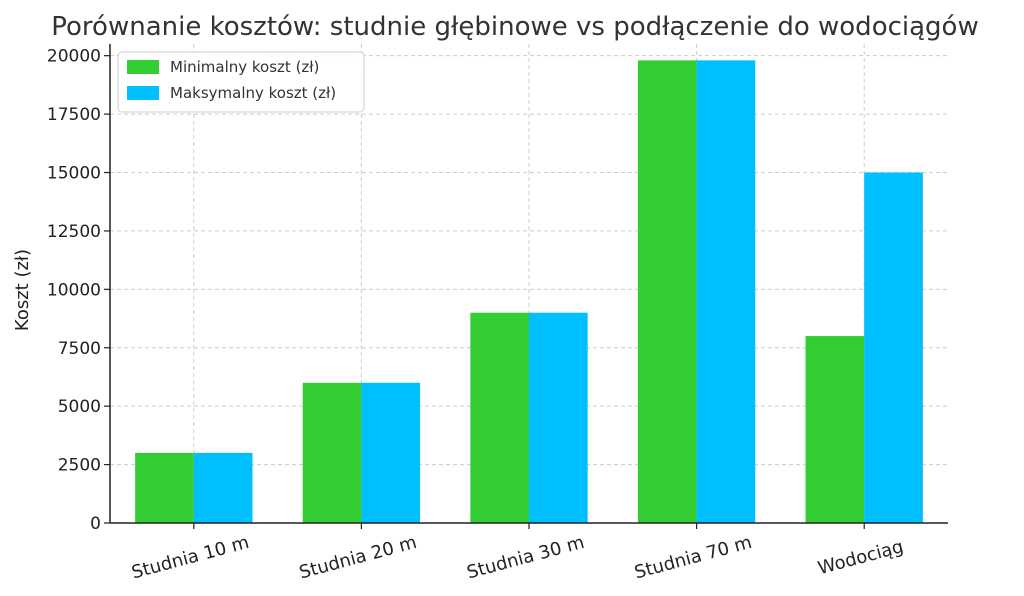  Describe the element at coordinates (244, 67) in the screenshot. I see `legend-label-min: Minimalny koszt (zł)` at that location.